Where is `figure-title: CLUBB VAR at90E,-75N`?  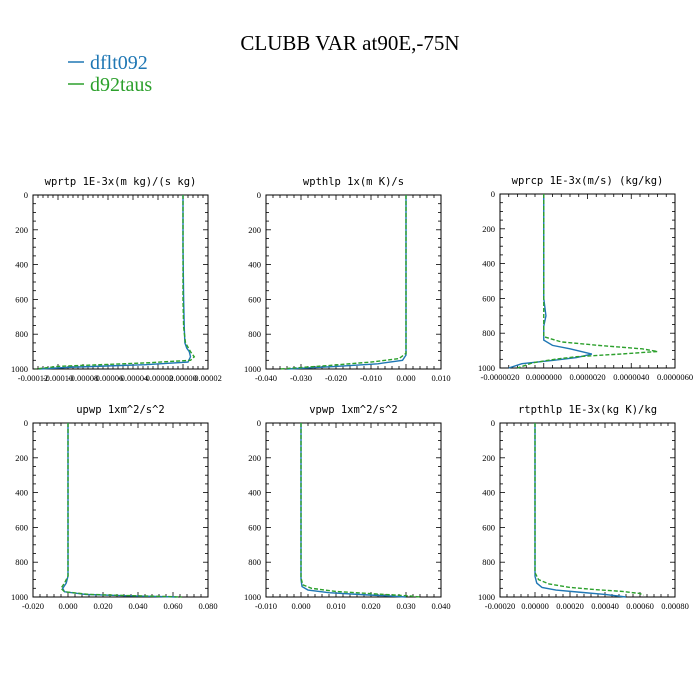 figure-title: CLUBB VAR at90E,-75N is located at coordinates (349, 43).